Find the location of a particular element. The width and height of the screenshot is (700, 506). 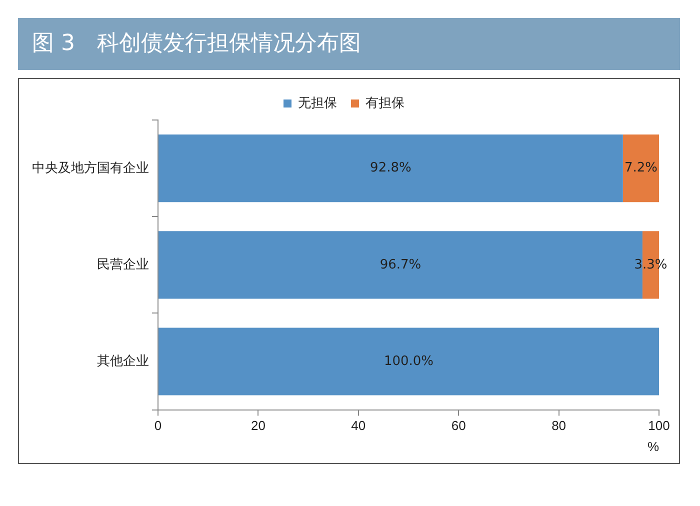

y-tick-label: 中央及地方国有企业 is located at coordinates (90, 167).